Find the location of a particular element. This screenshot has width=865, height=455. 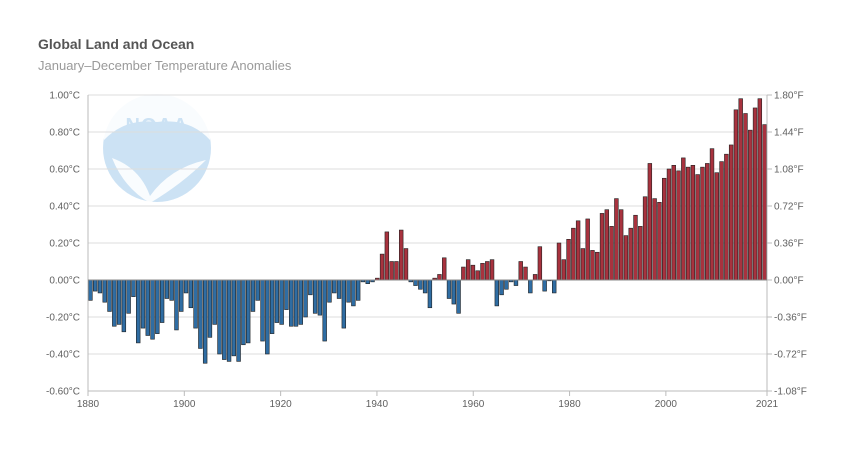

bar-1943 is located at coordinates (391, 271).